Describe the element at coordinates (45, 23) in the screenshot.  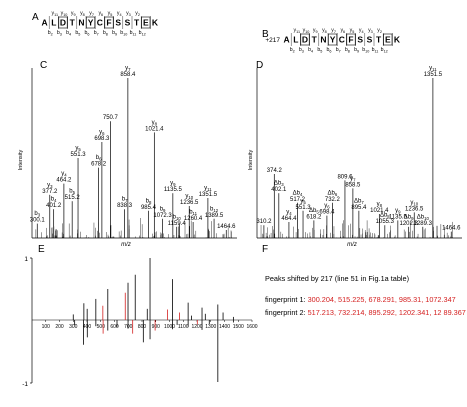
I see `residue-a: A` at that location.